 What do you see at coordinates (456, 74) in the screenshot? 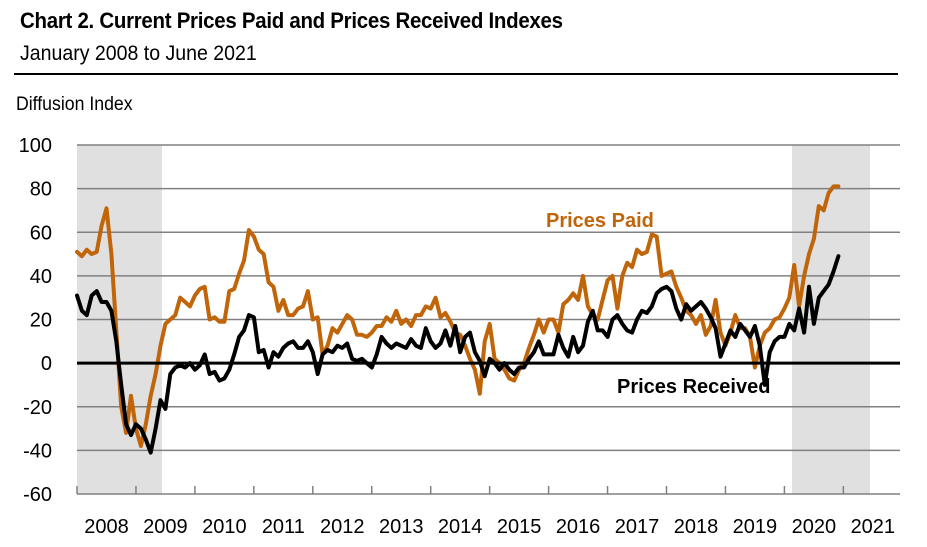
I see `title-divider` at bounding box center [456, 74].